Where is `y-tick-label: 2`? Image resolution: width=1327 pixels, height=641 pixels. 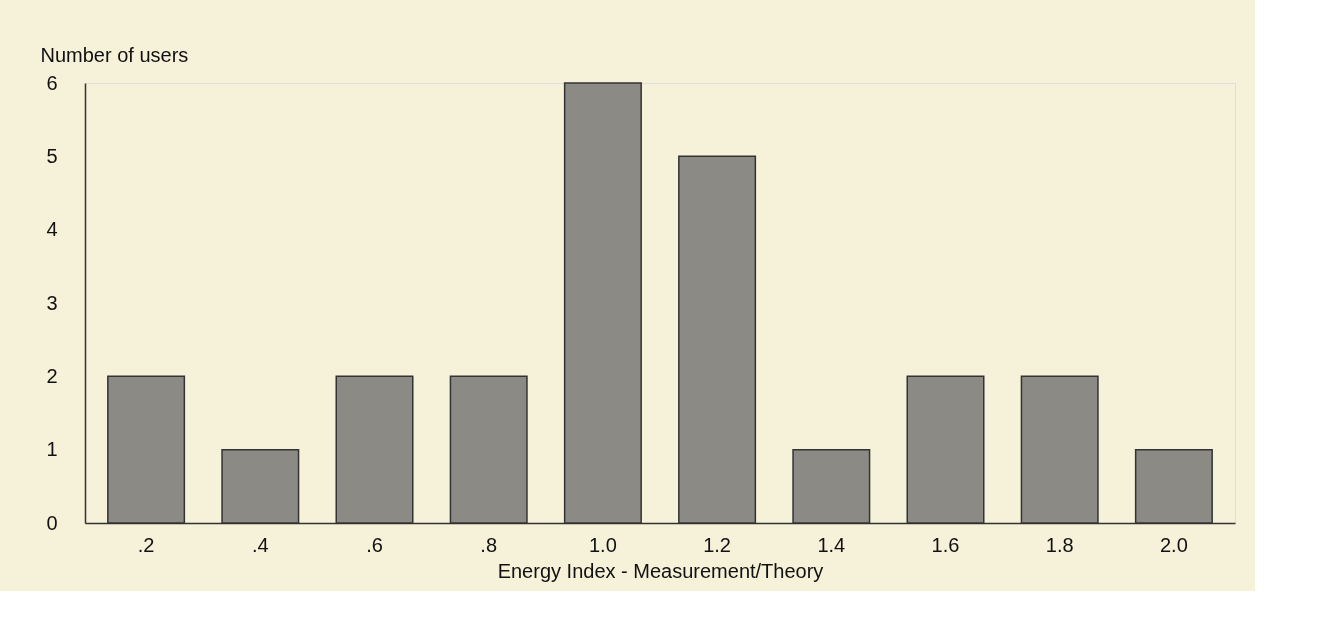
y-tick-label: 2 is located at coordinates (52, 375).